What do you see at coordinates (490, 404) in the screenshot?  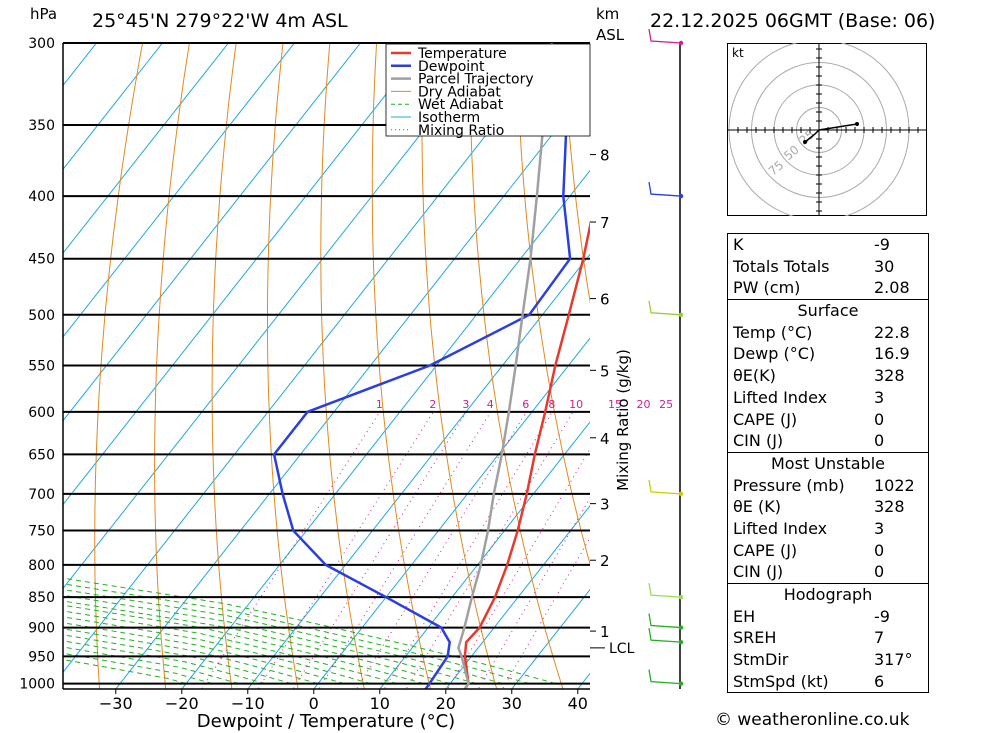 I see `mixing-ratio-label: 4` at bounding box center [490, 404].